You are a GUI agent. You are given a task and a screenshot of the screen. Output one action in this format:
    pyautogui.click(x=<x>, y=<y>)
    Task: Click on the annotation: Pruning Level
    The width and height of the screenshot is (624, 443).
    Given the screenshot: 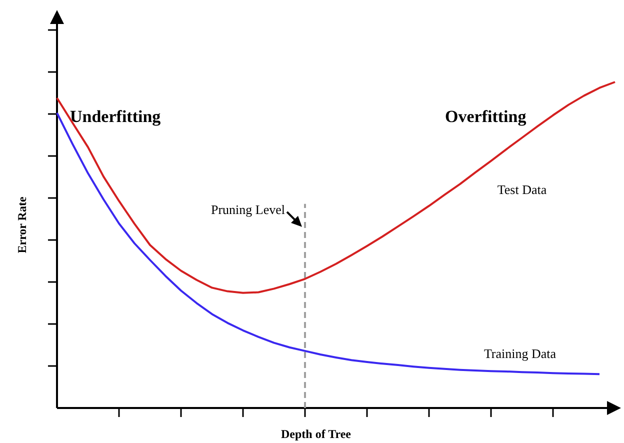 What is the action you would take?
    pyautogui.click(x=248, y=209)
    